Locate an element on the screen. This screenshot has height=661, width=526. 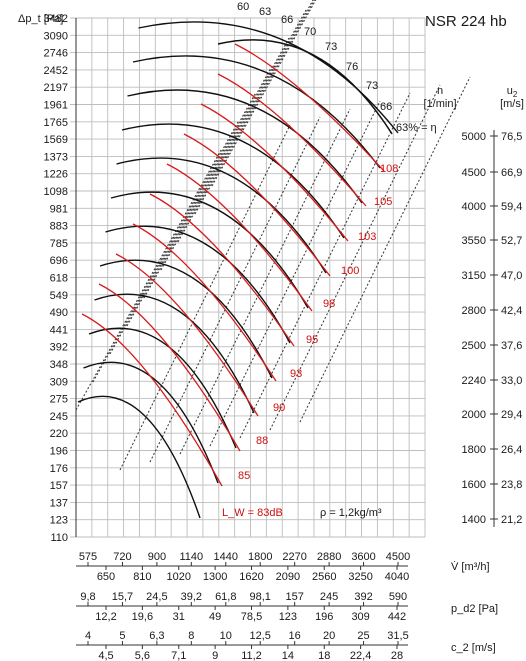
y-tick-label: 110 is located at coordinates (59, 538).